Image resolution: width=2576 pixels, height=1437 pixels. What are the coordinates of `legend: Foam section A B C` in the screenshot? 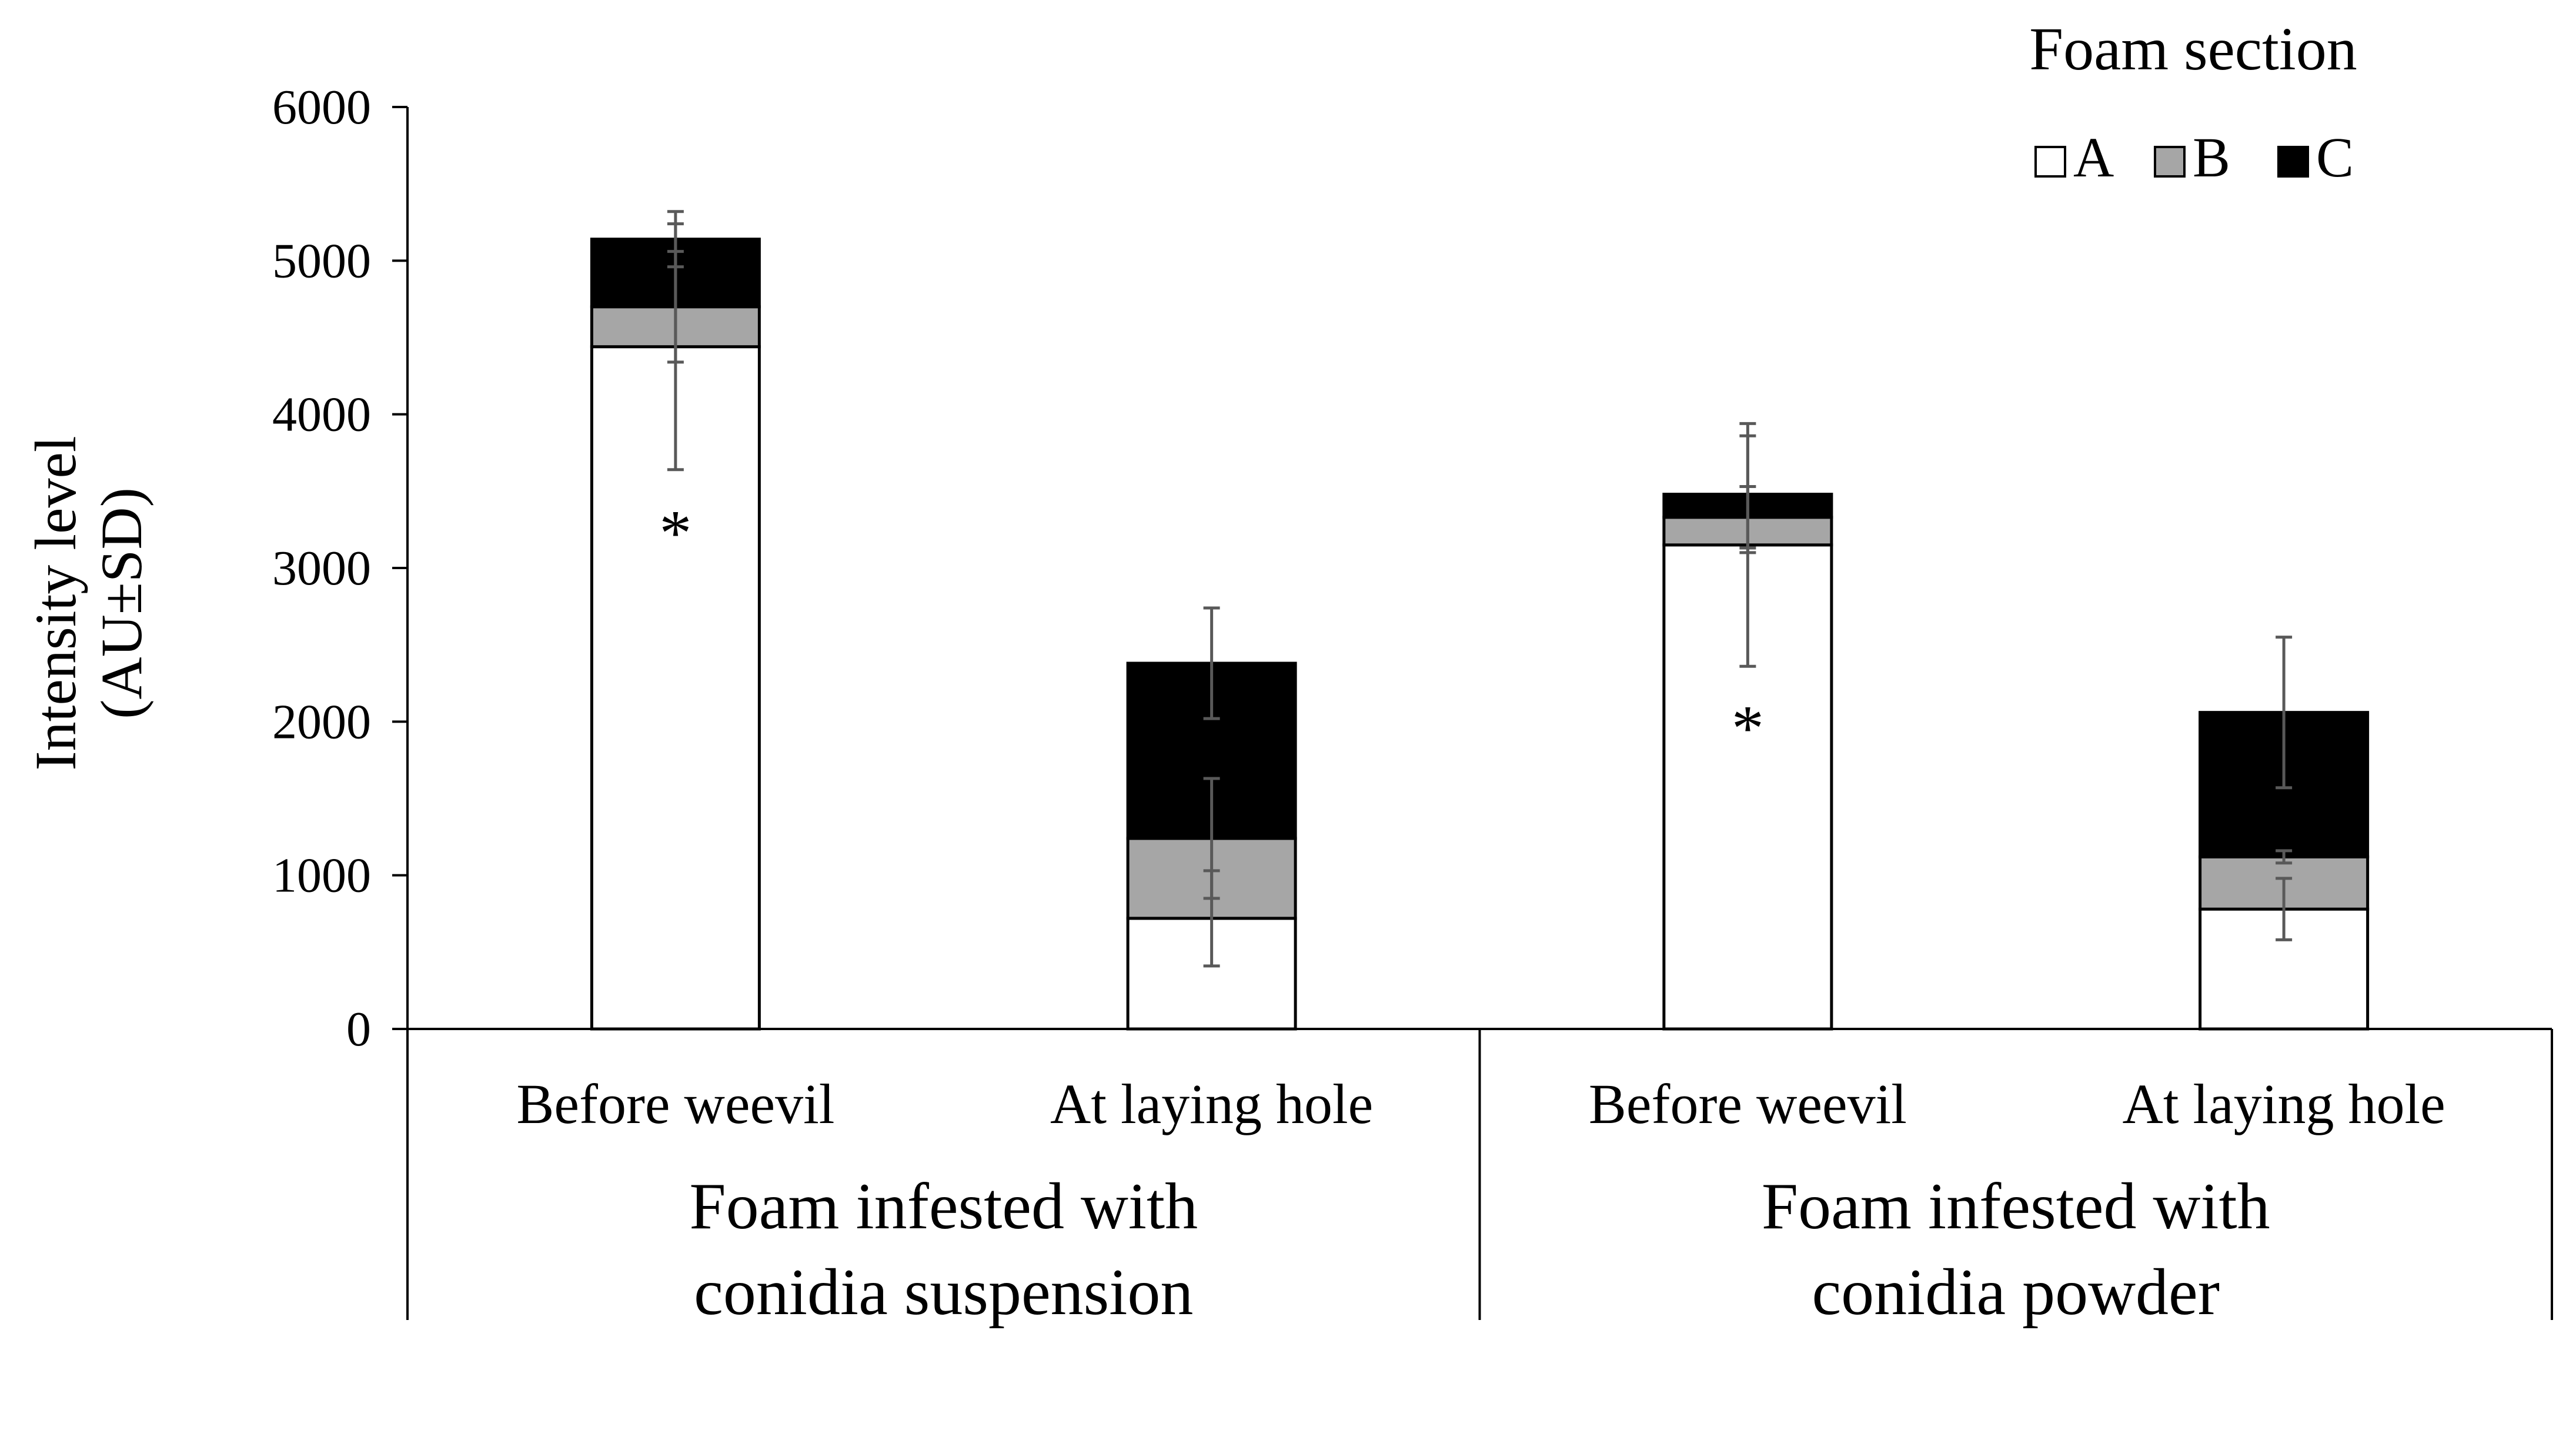 It's located at (2193, 102).